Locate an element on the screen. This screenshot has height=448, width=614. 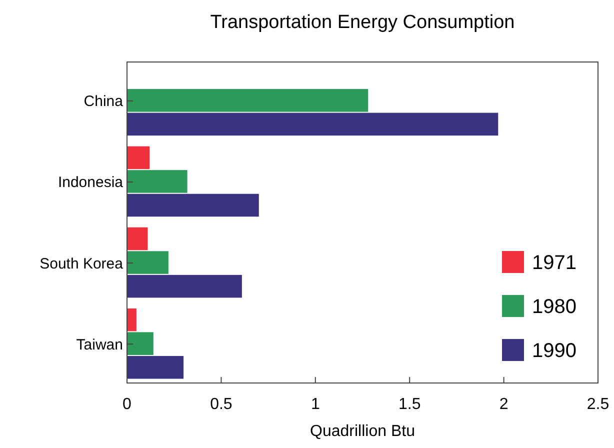
x-axis-title: Quadrillion Btu is located at coordinates (362, 431).